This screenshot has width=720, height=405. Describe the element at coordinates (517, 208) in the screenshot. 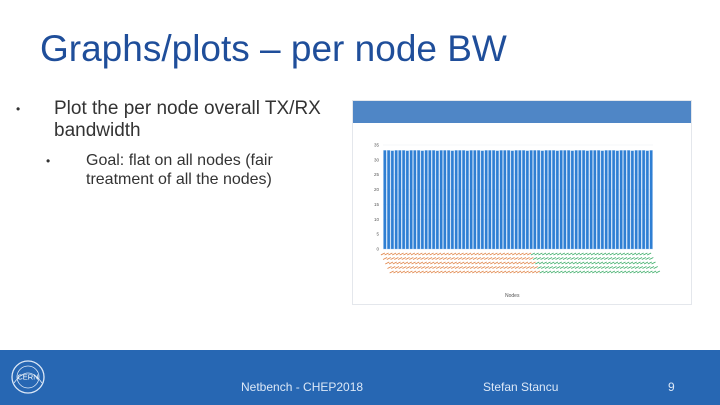

I see `chart-plot: 0 5 10 15 20 25 30 35` at that location.